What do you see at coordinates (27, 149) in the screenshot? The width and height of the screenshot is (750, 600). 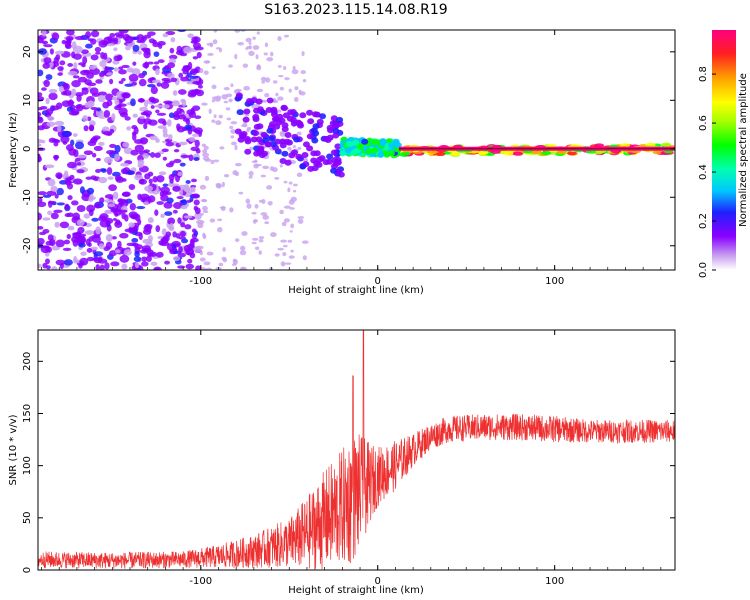 I see `spectrogram-y-tick-label: 0` at bounding box center [27, 149].